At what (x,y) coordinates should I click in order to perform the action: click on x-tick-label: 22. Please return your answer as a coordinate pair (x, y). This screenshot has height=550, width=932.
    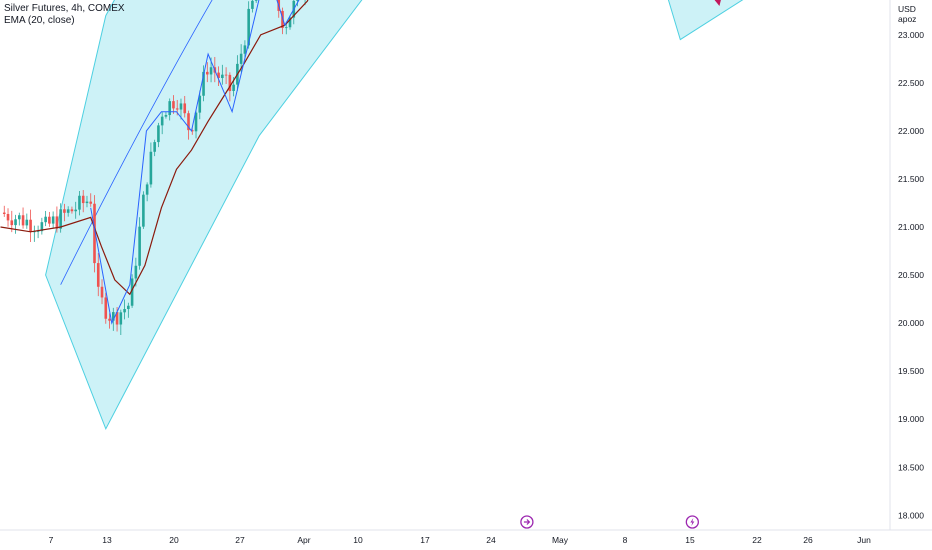
    Looking at the image, I should click on (757, 540).